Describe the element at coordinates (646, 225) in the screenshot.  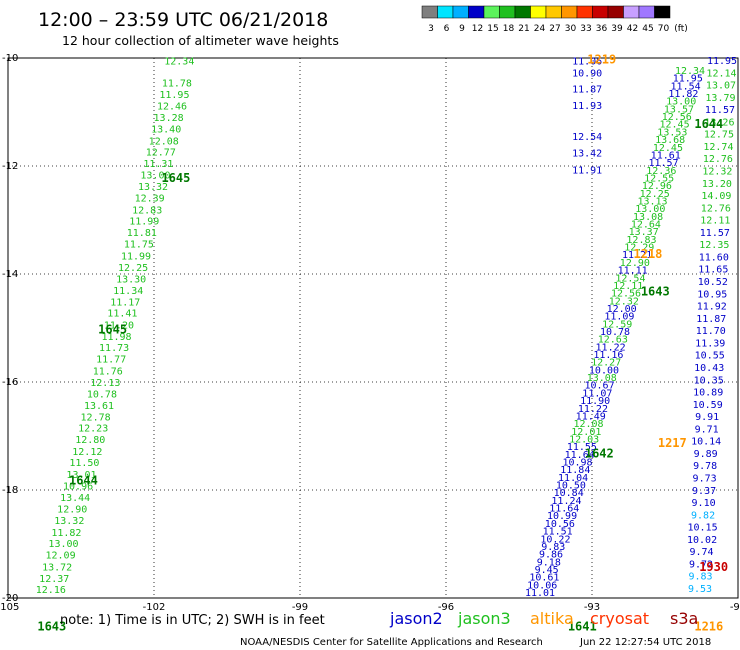
I see `wave-height-value: 12.64` at that location.